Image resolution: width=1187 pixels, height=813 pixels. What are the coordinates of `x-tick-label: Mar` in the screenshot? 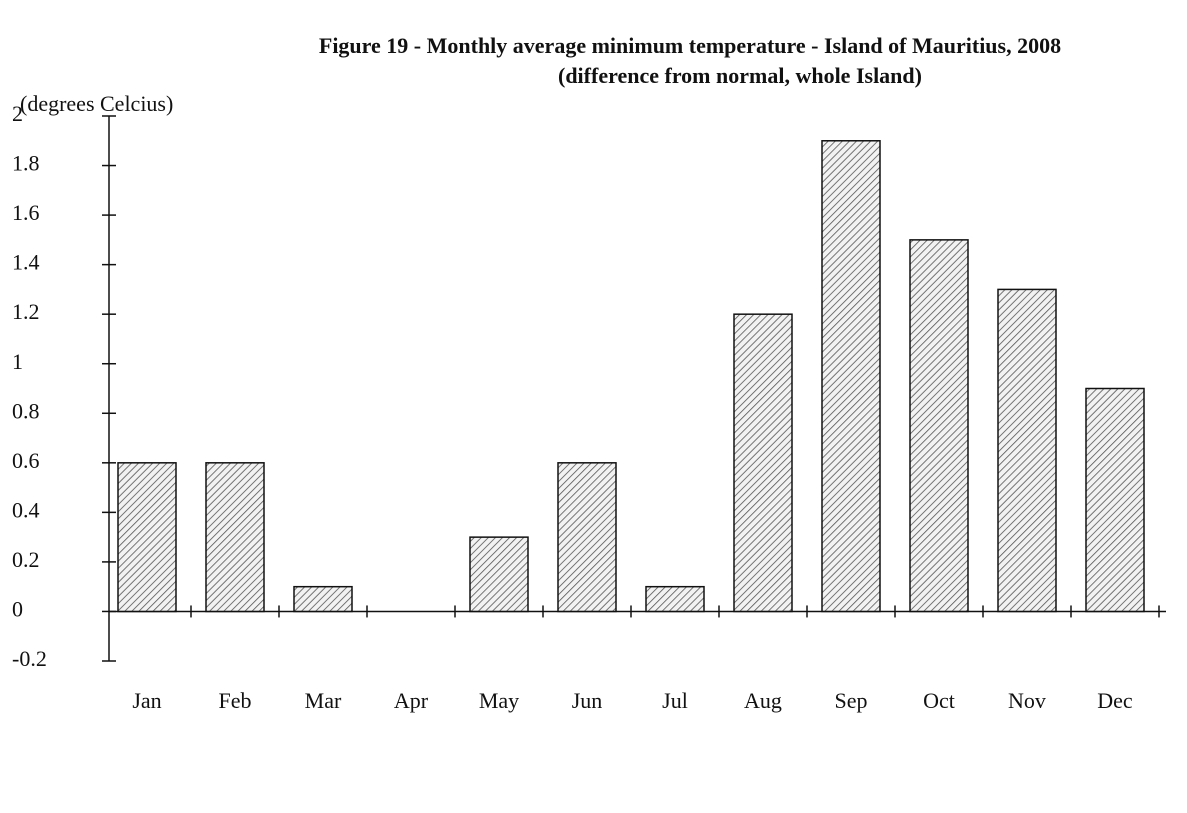 It's located at (323, 700).